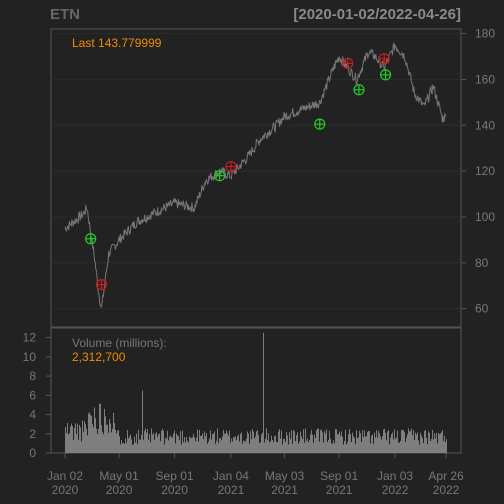 This screenshot has width=504, height=504. What do you see at coordinates (32, 415) in the screenshot?
I see `volume-tick-label: 4` at bounding box center [32, 415].